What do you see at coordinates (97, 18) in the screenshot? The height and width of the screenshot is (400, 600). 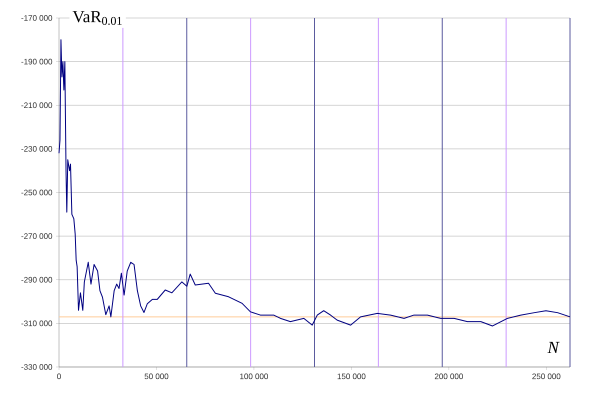 I see `y-axis-title: VaR$_{0.01}$` at bounding box center [97, 18].